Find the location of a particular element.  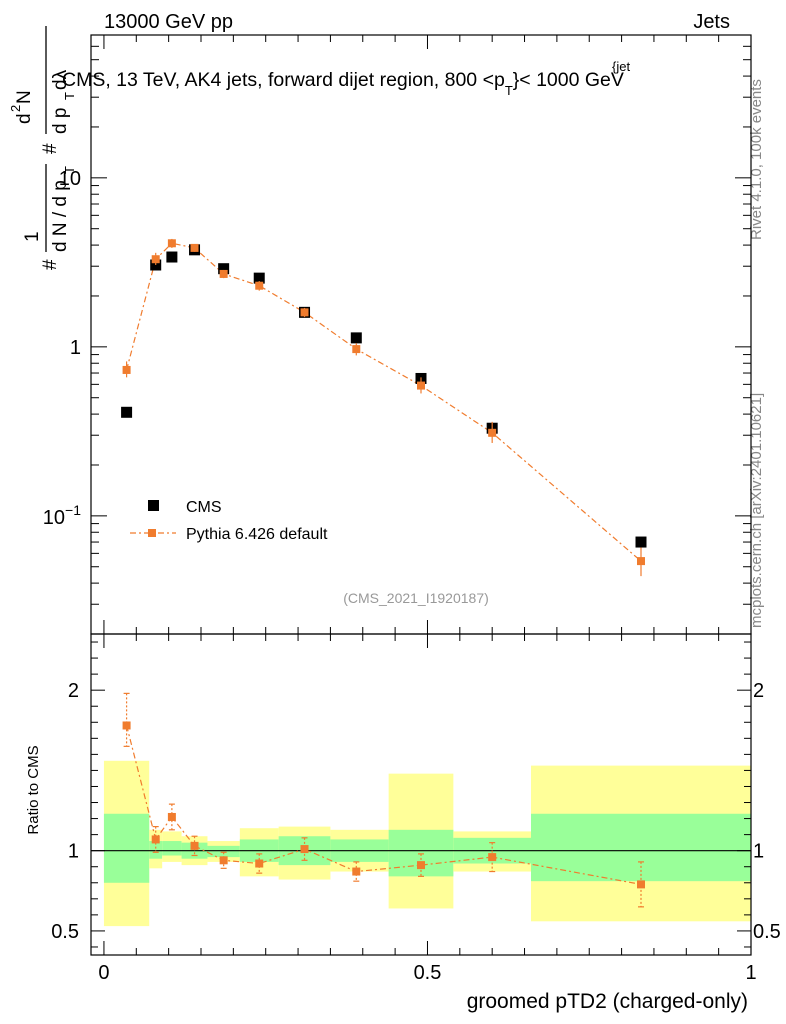

legend: CMS Pythia 6.426 default is located at coordinates (229, 521).